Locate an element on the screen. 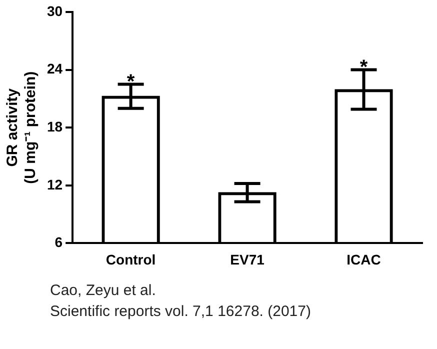 Image resolution: width=437 pixels, height=349 pixels. x-tick-label: Control is located at coordinates (131, 259).